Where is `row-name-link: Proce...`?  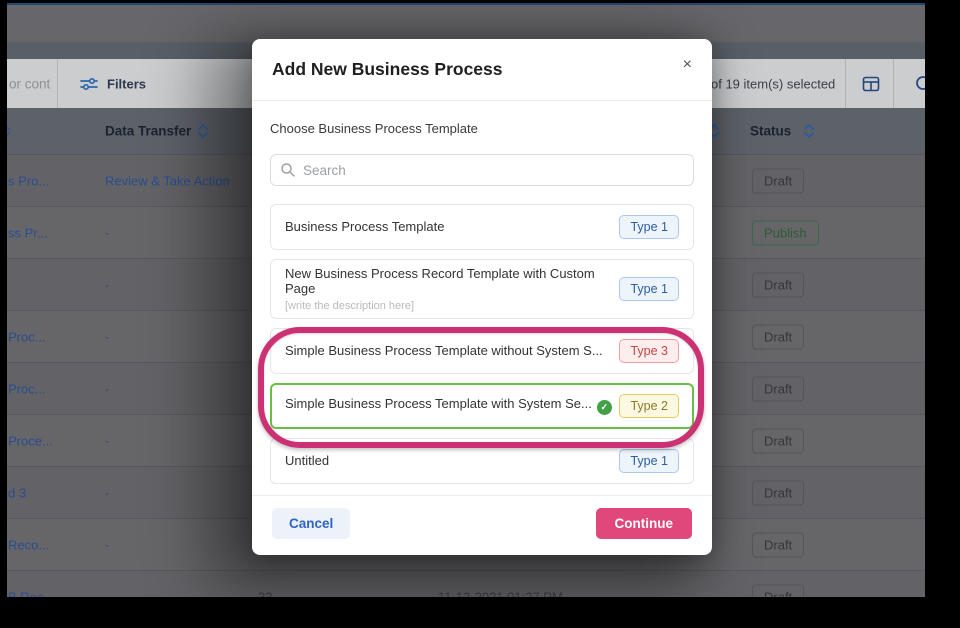
row-name-link: Proce... is located at coordinates (30, 440).